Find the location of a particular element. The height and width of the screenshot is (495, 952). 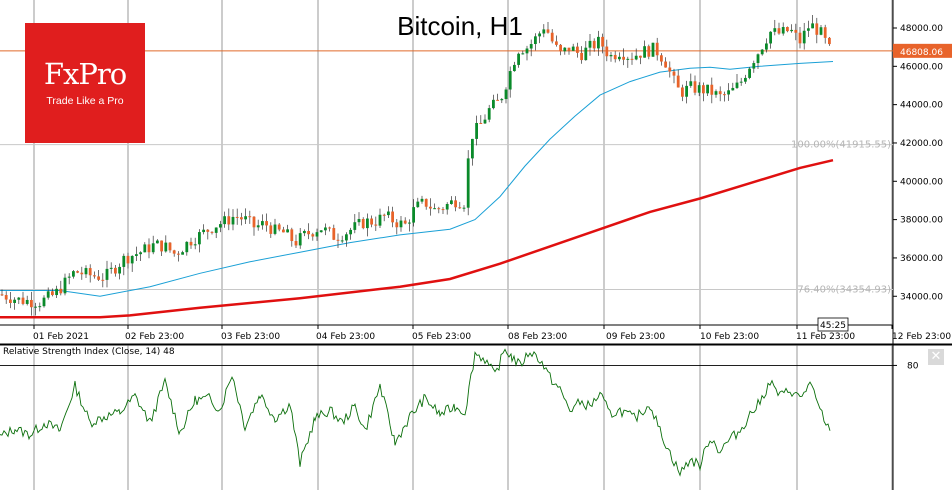

x-tick-label: 01 Feb 2021 is located at coordinates (61, 337).